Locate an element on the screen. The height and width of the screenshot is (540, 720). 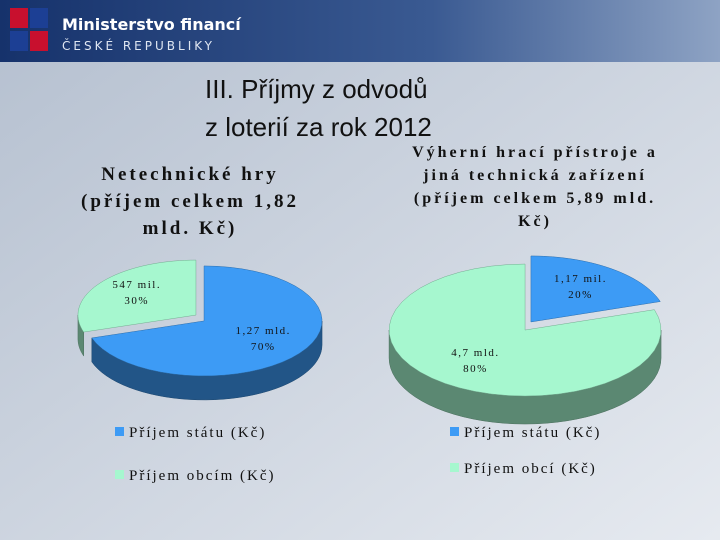
chart-title: mld. Kč) is located at coordinates (190, 228).